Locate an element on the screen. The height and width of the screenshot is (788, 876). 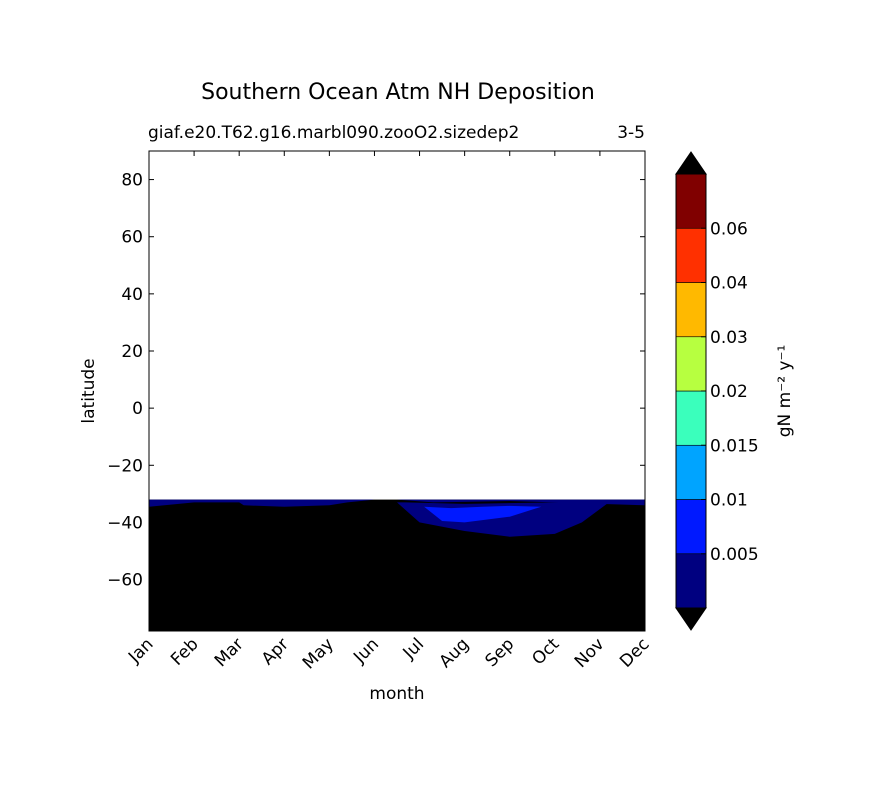
ytick-label: 80 is located at coordinates (132, 181).